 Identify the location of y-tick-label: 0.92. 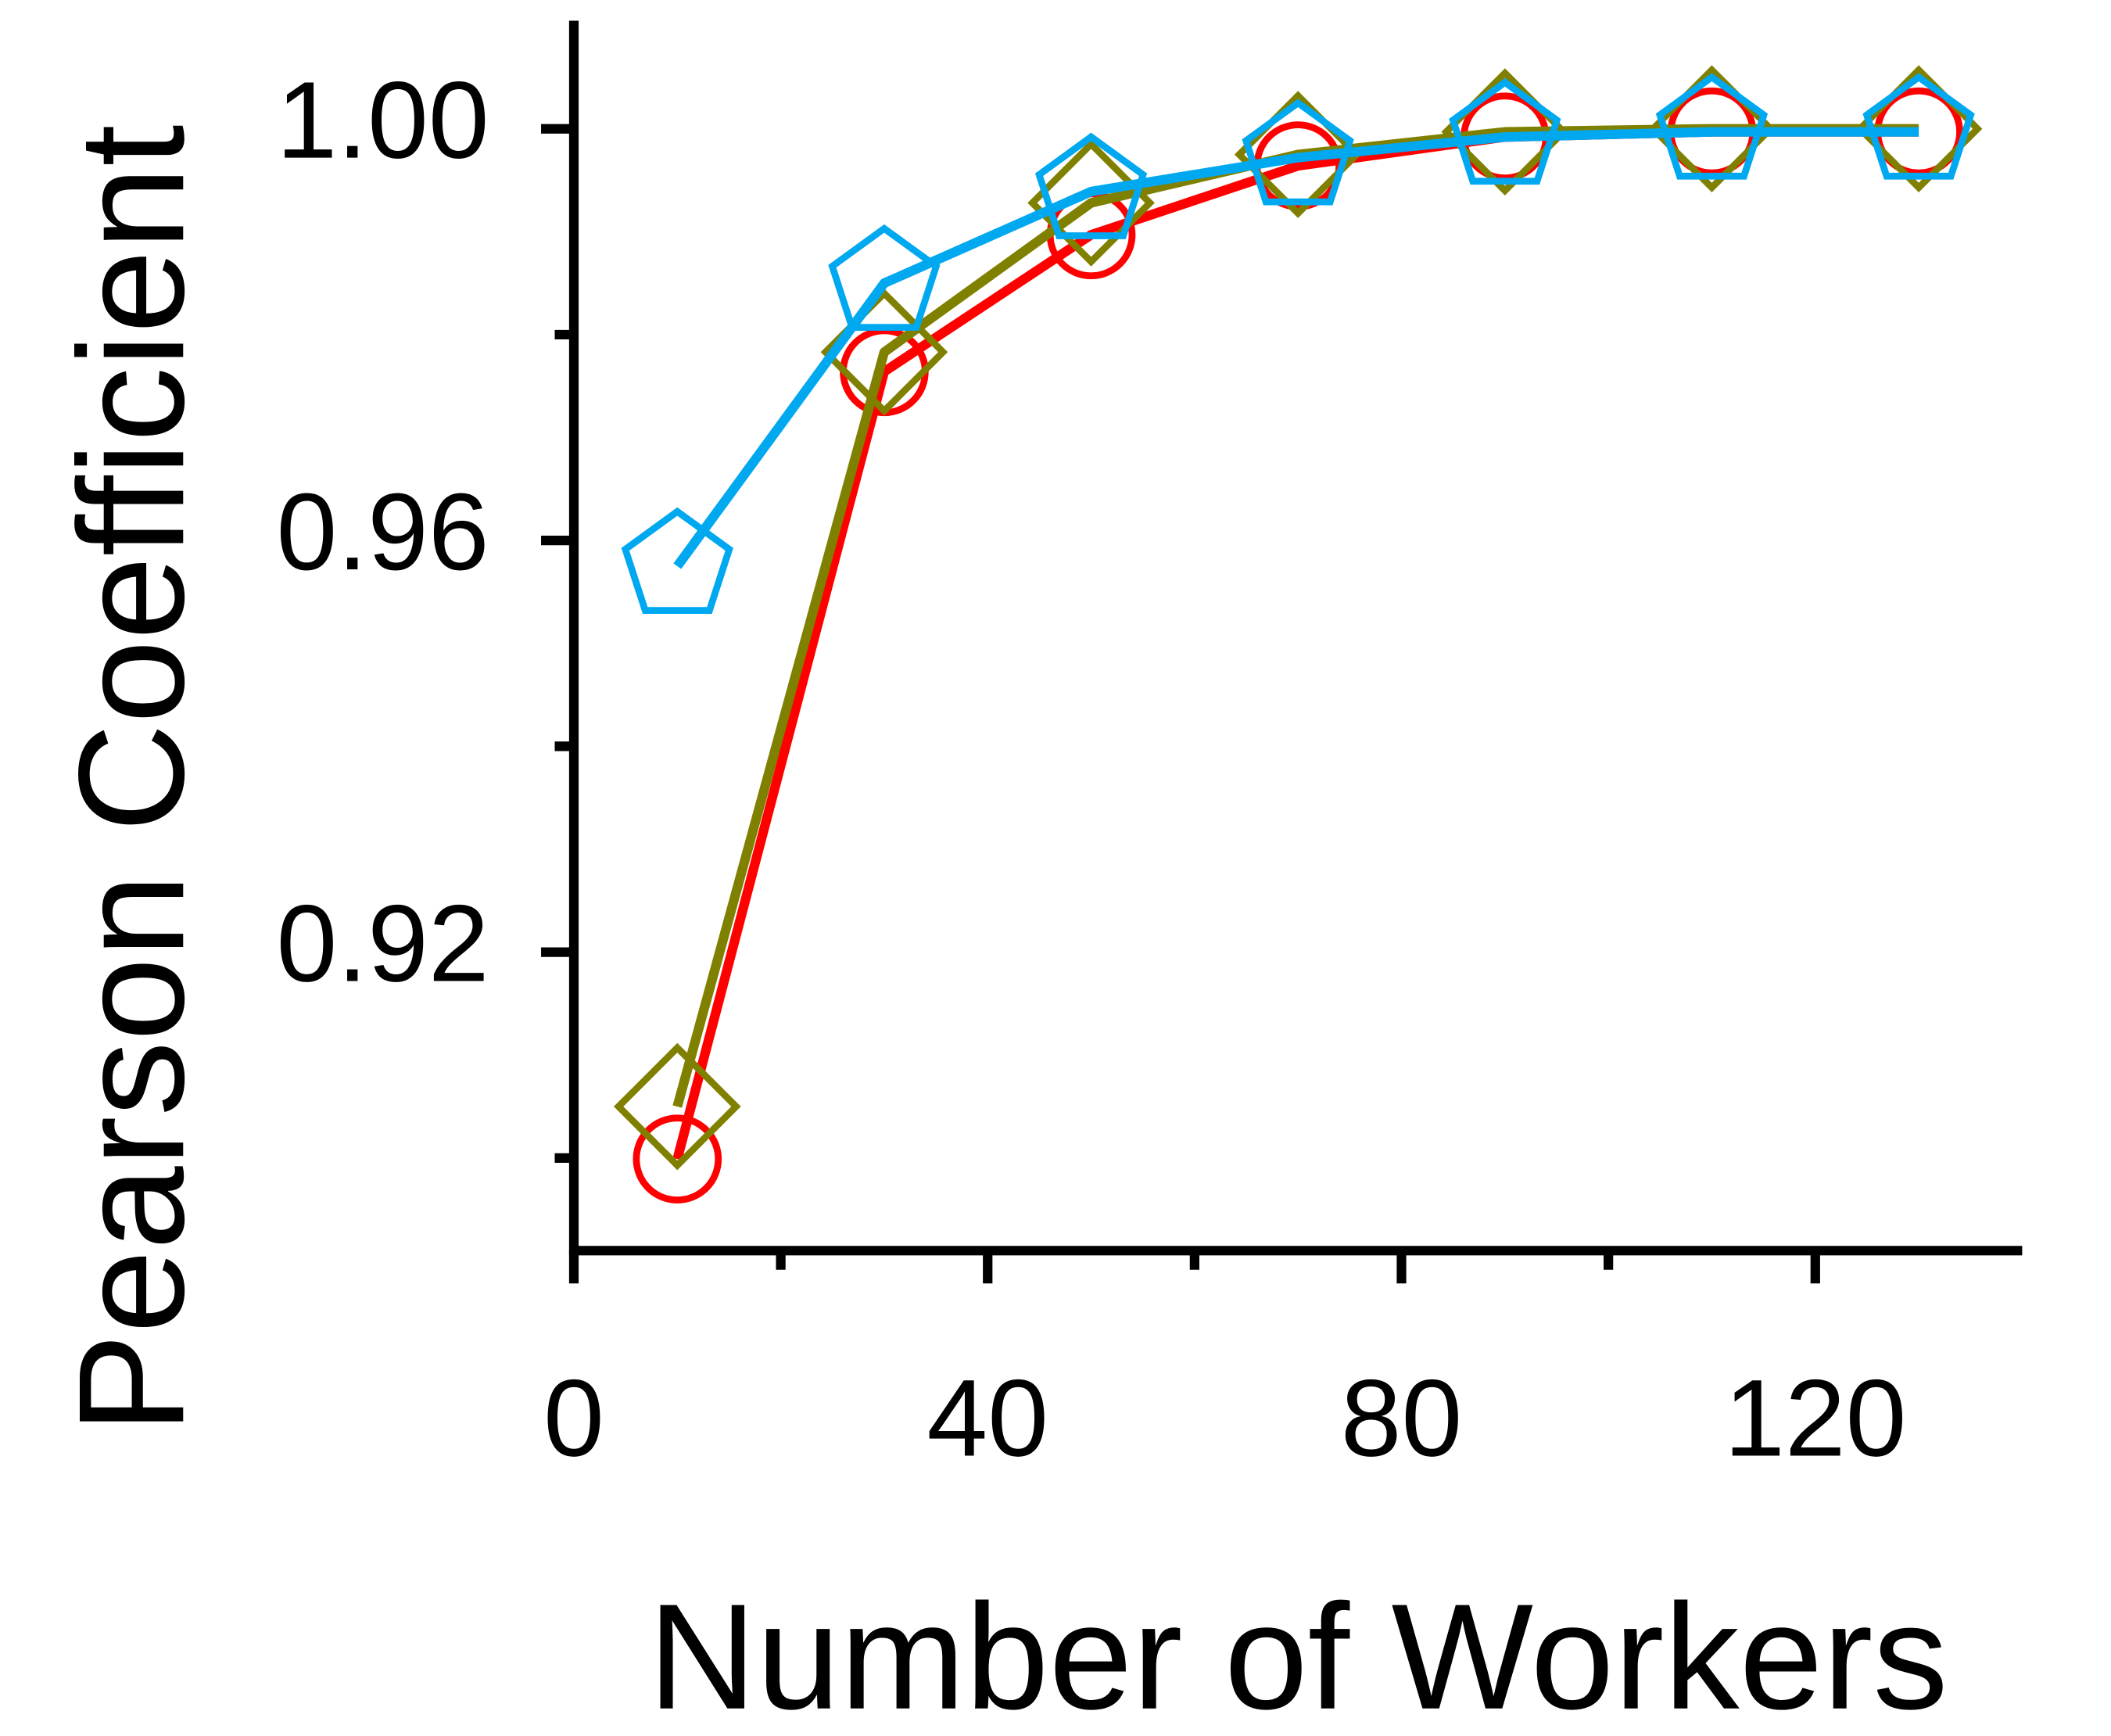
(383, 943).